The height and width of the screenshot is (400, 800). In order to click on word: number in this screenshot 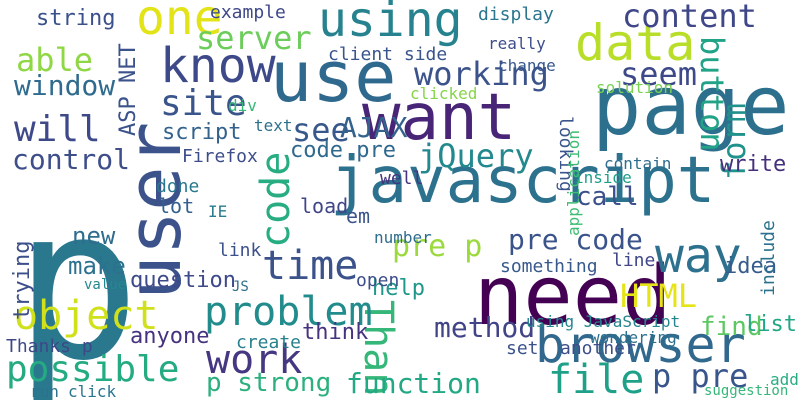, I will do `click(403, 237)`.